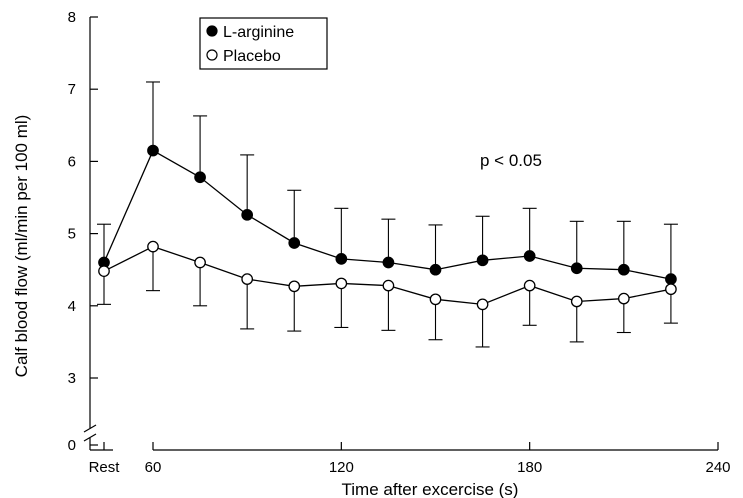 The image size is (743, 498). I want to click on y-tick-label: 4, so click(72, 306).